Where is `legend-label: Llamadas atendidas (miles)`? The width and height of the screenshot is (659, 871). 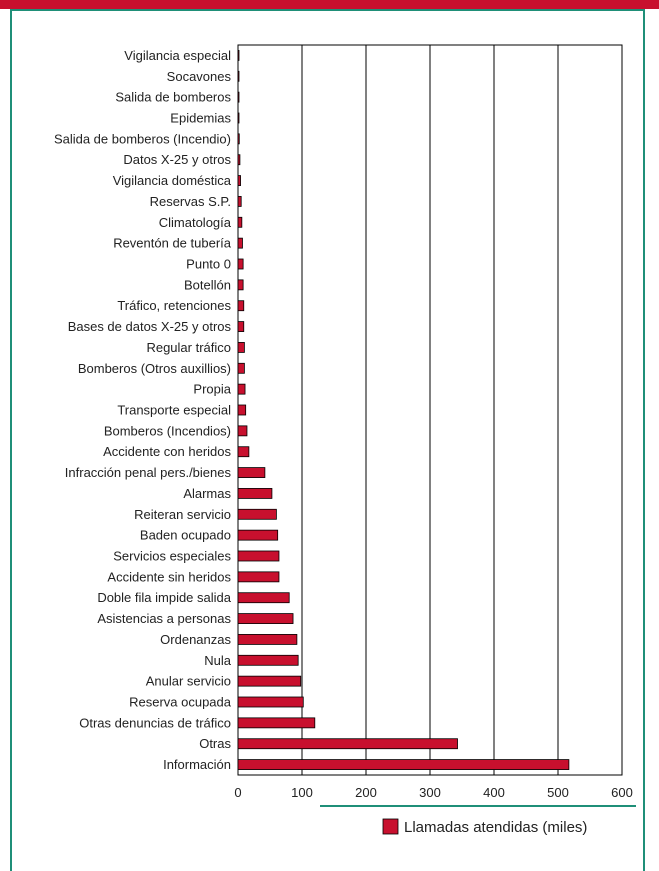 legend-label: Llamadas atendidas (miles) is located at coordinates (495, 827).